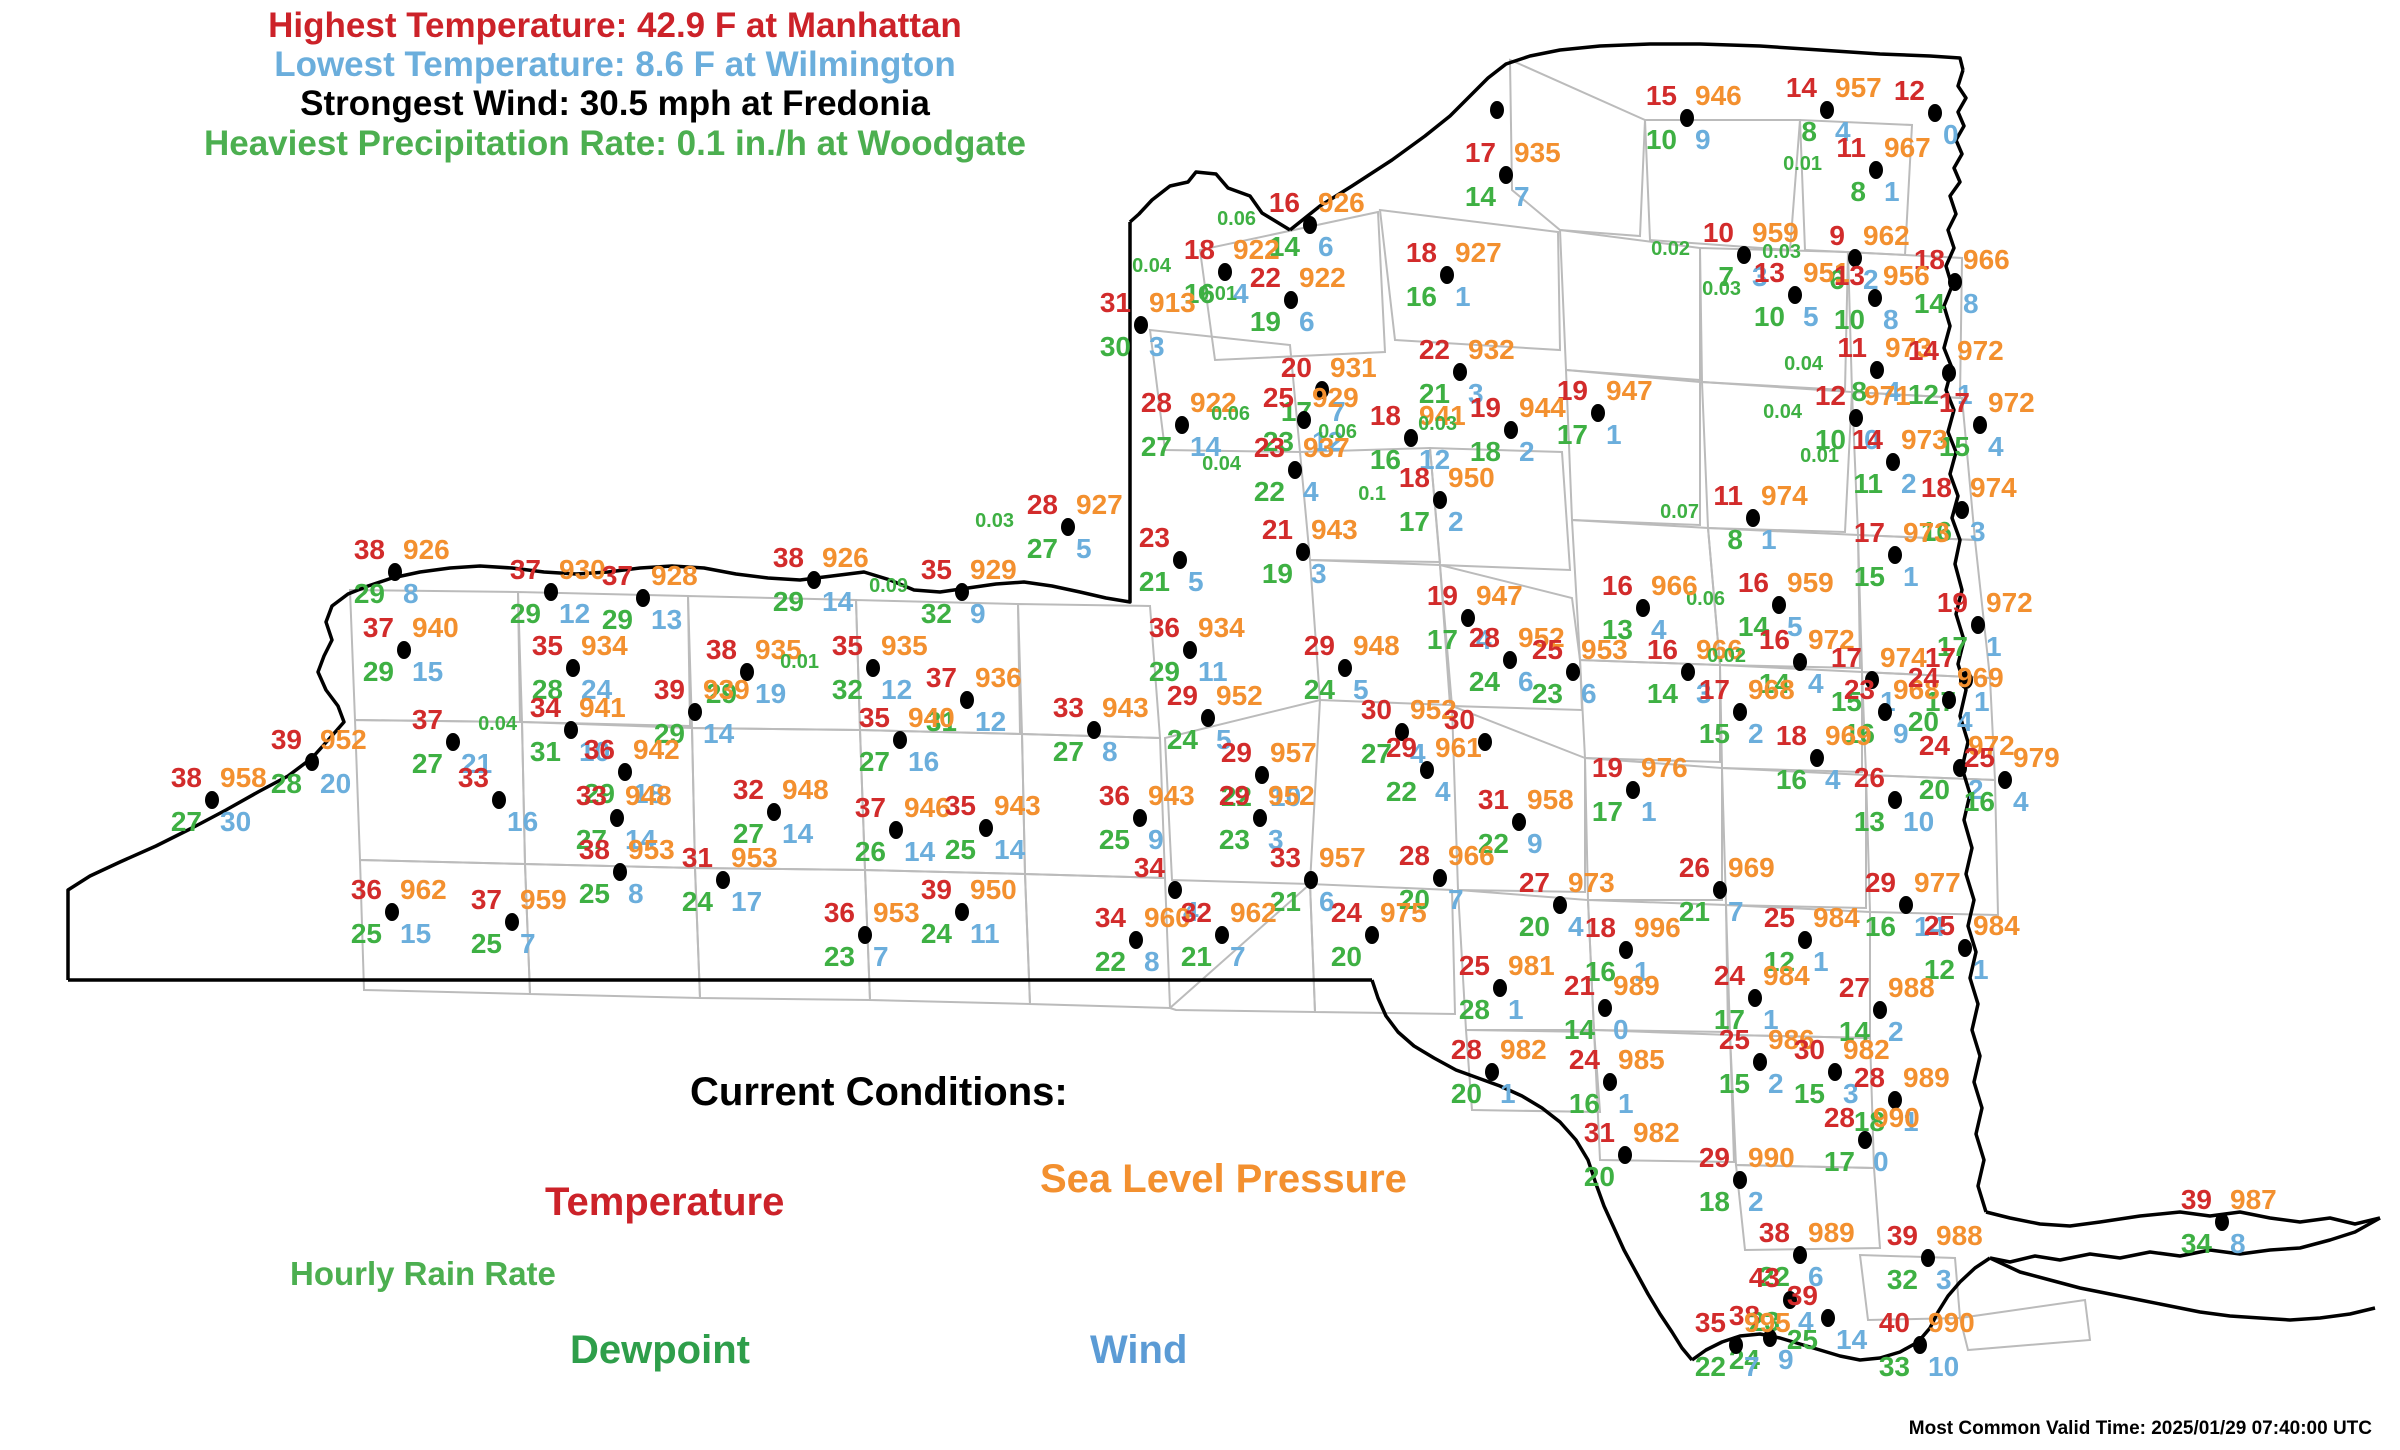 The image size is (2400, 1450). Describe the element at coordinates (1576, 926) in the screenshot. I see `station-wind: 4` at that location.